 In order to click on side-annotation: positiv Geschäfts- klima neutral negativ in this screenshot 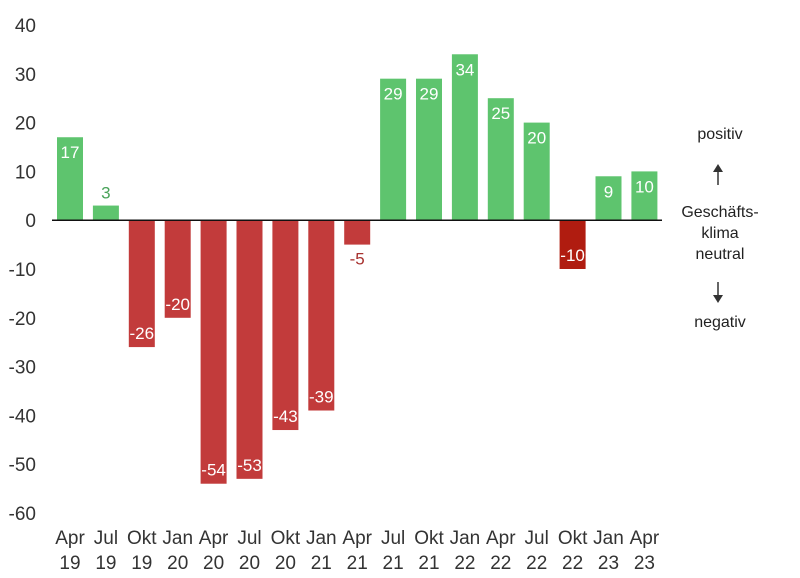, I will do `click(719, 228)`.